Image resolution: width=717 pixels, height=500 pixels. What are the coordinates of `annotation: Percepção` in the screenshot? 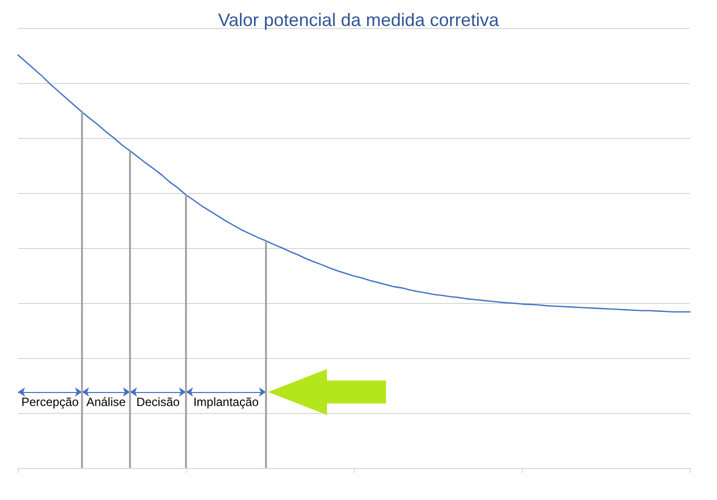 It's located at (50, 402).